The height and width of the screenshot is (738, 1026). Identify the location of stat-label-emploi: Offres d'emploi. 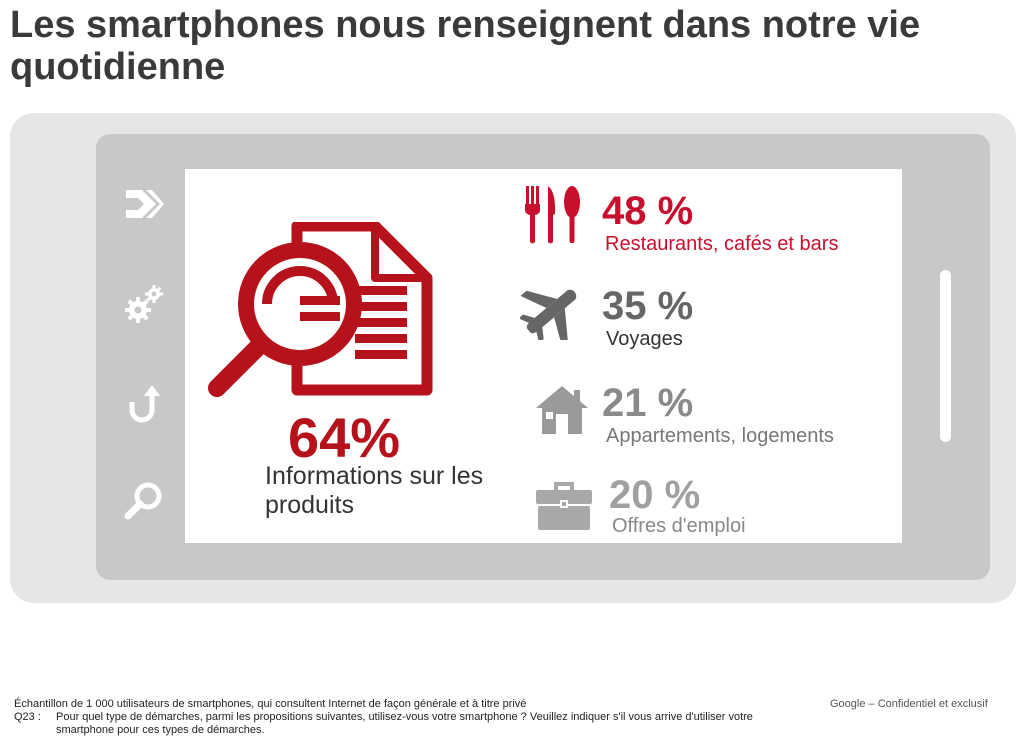
(679, 526).